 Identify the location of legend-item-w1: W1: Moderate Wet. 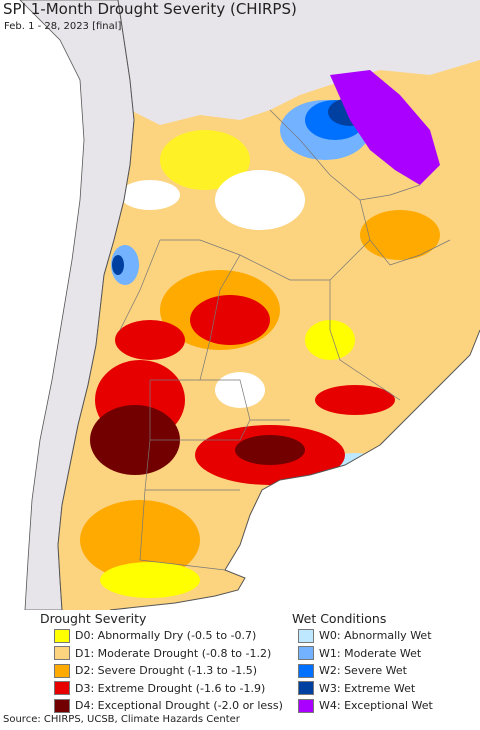
(384, 654).